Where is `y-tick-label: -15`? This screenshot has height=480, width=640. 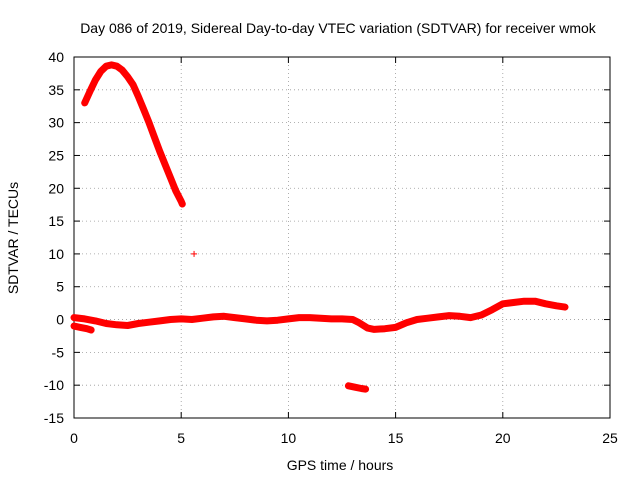
y-tick-label: -15 is located at coordinates (54, 418).